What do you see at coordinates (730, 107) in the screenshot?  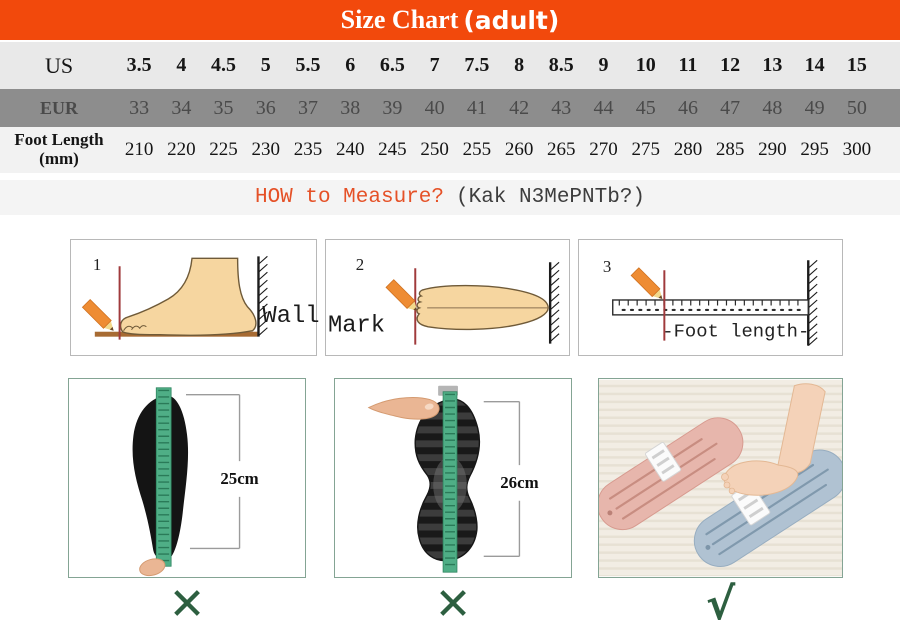 I see `size-value: 47` at bounding box center [730, 107].